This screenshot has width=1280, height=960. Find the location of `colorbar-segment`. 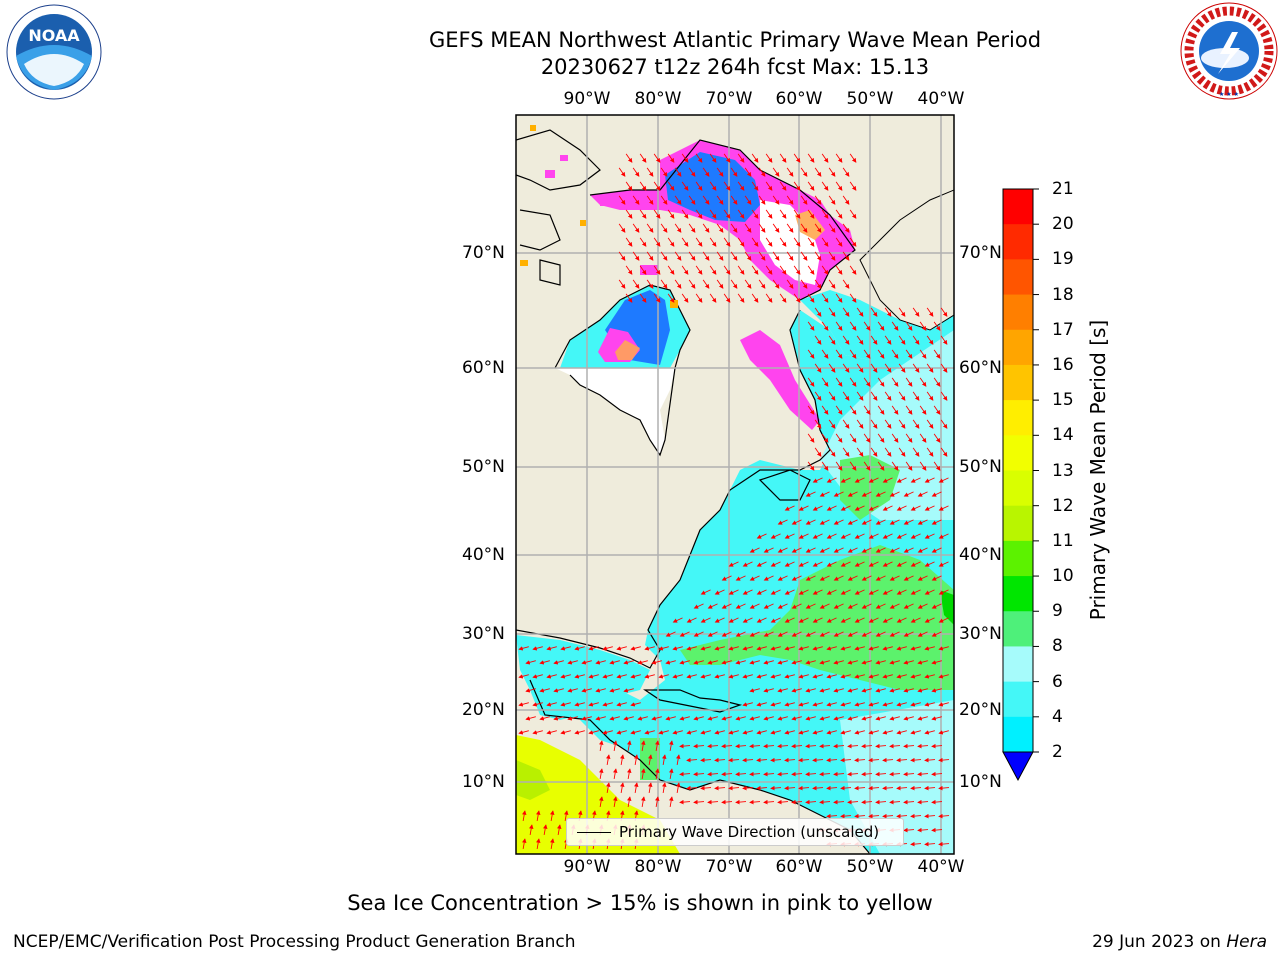

colorbar-segment is located at coordinates (1018, 418).